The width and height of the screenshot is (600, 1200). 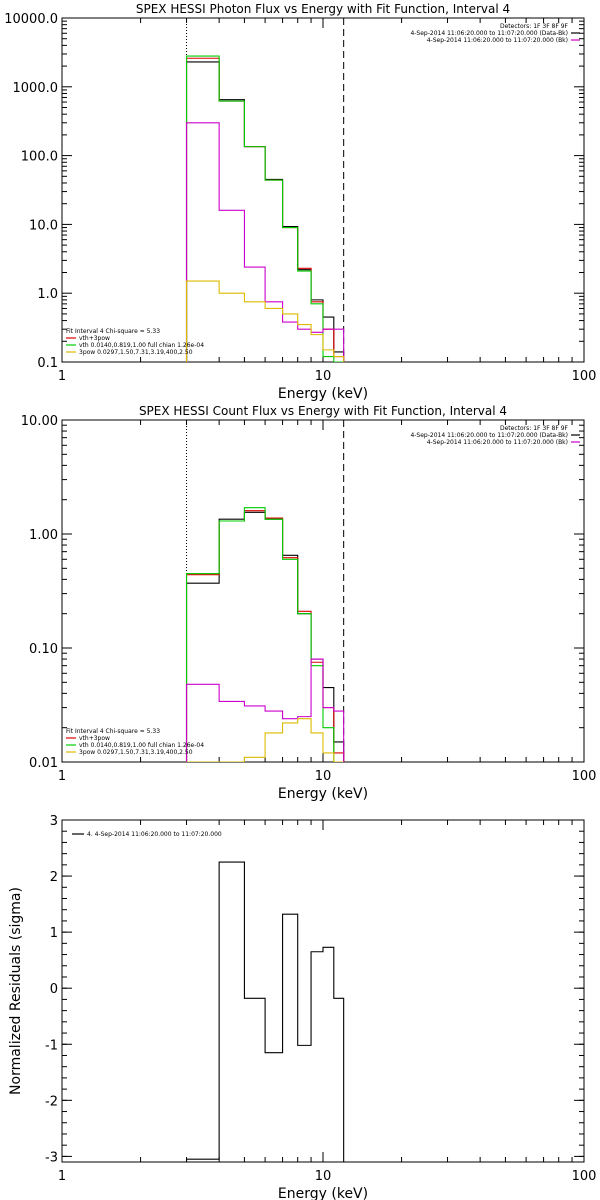 What do you see at coordinates (51, 1045) in the screenshot?
I see `y-tick-label: -1` at bounding box center [51, 1045].